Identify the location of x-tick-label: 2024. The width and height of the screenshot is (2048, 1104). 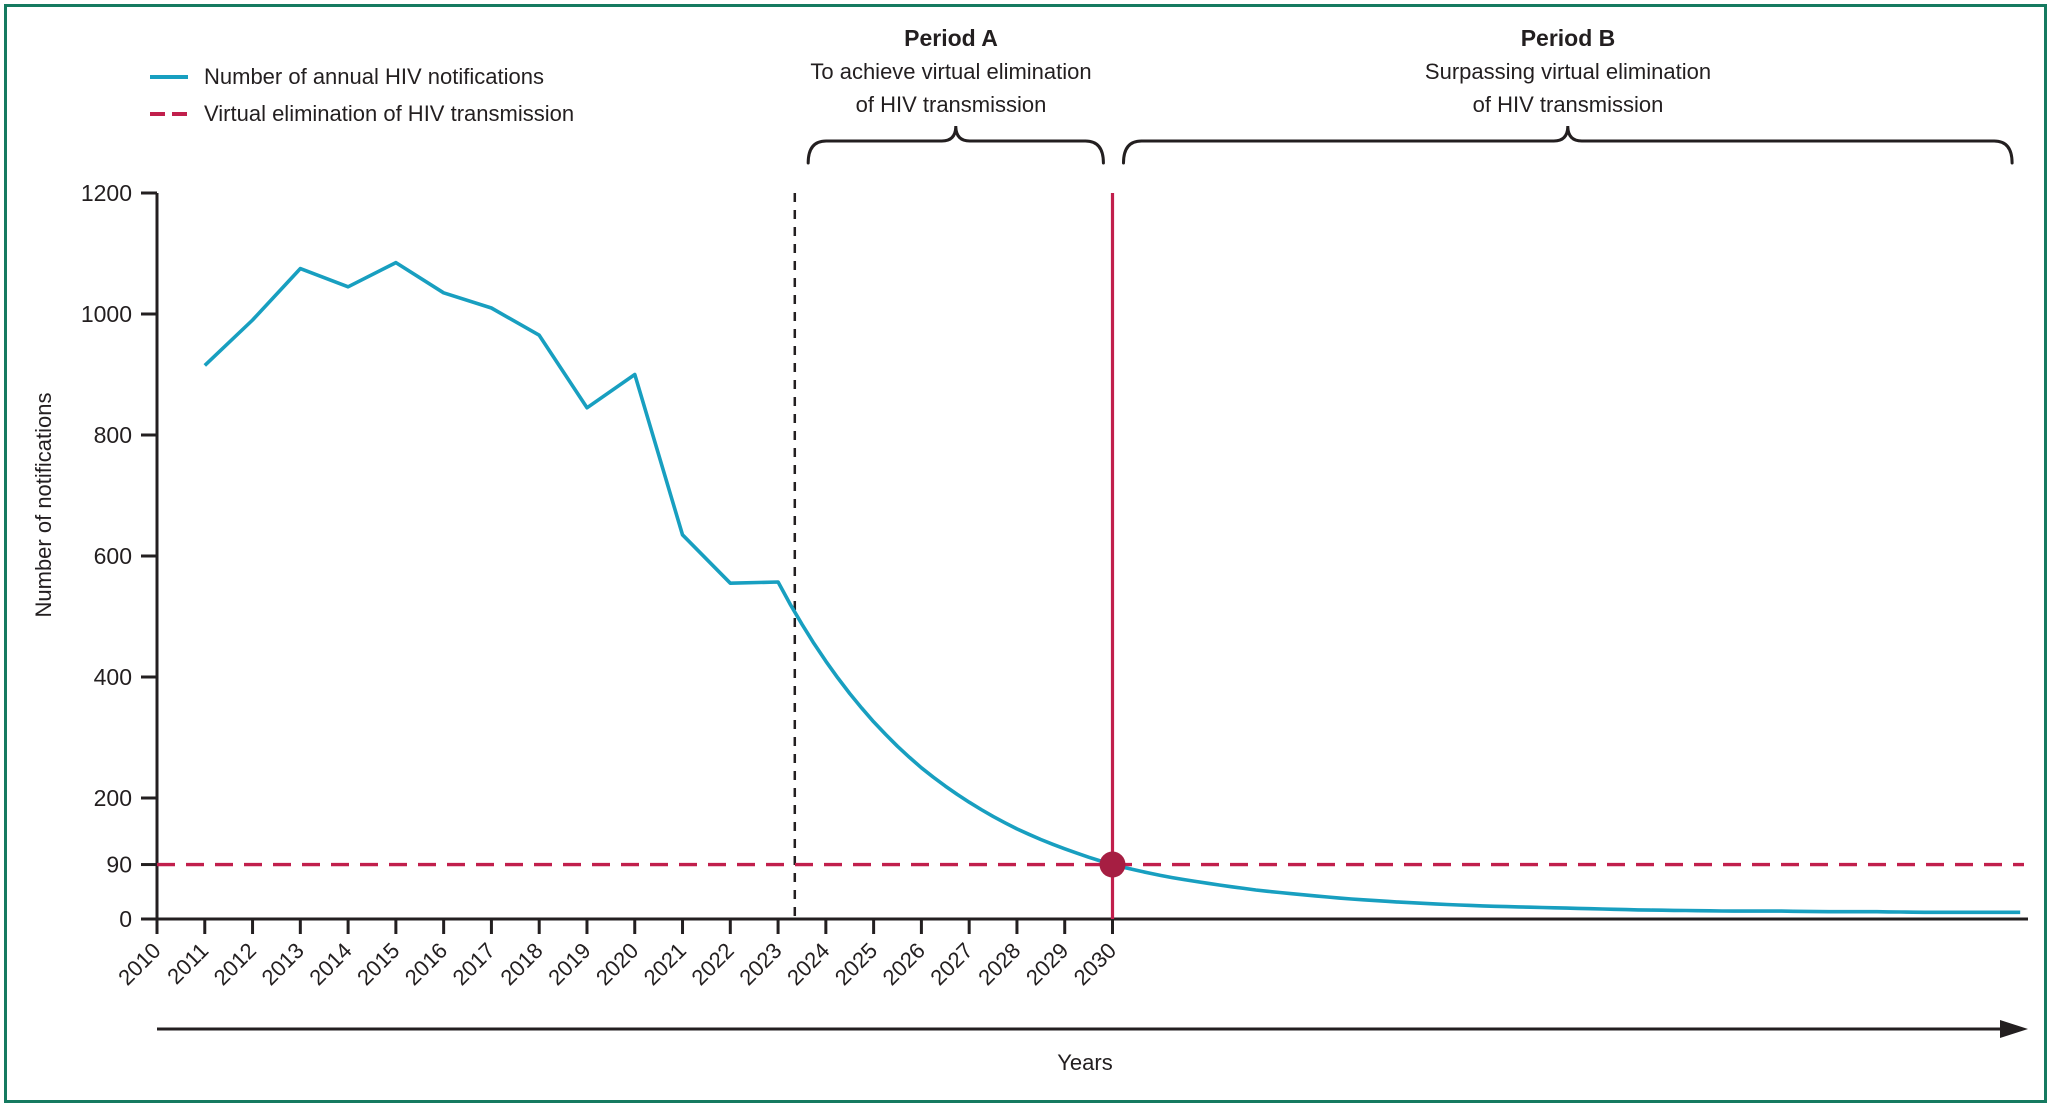
(808, 964).